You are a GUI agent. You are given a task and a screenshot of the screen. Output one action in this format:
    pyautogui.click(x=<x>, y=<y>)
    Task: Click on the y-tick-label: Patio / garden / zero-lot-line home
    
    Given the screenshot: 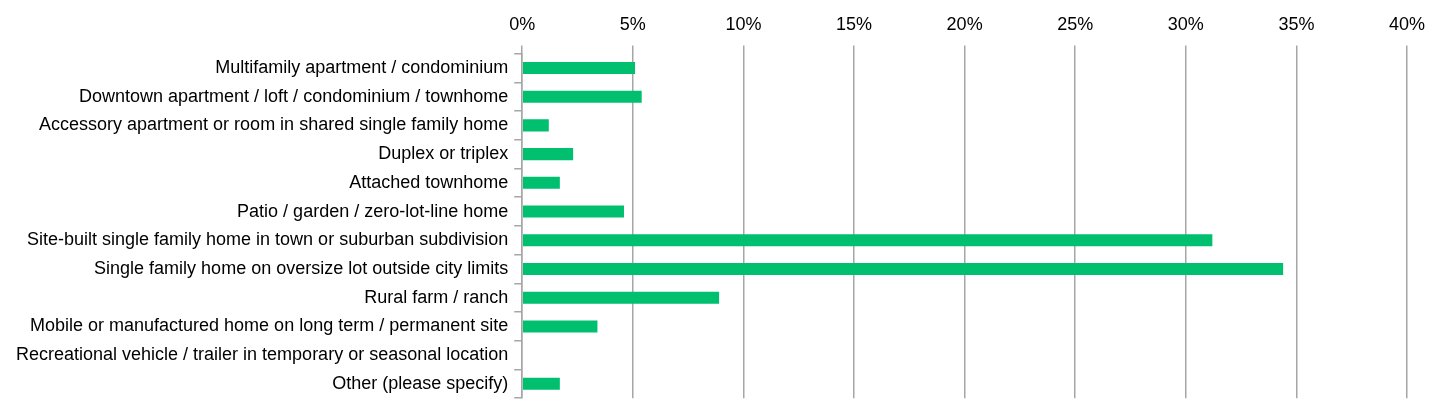 What is the action you would take?
    pyautogui.click(x=373, y=210)
    